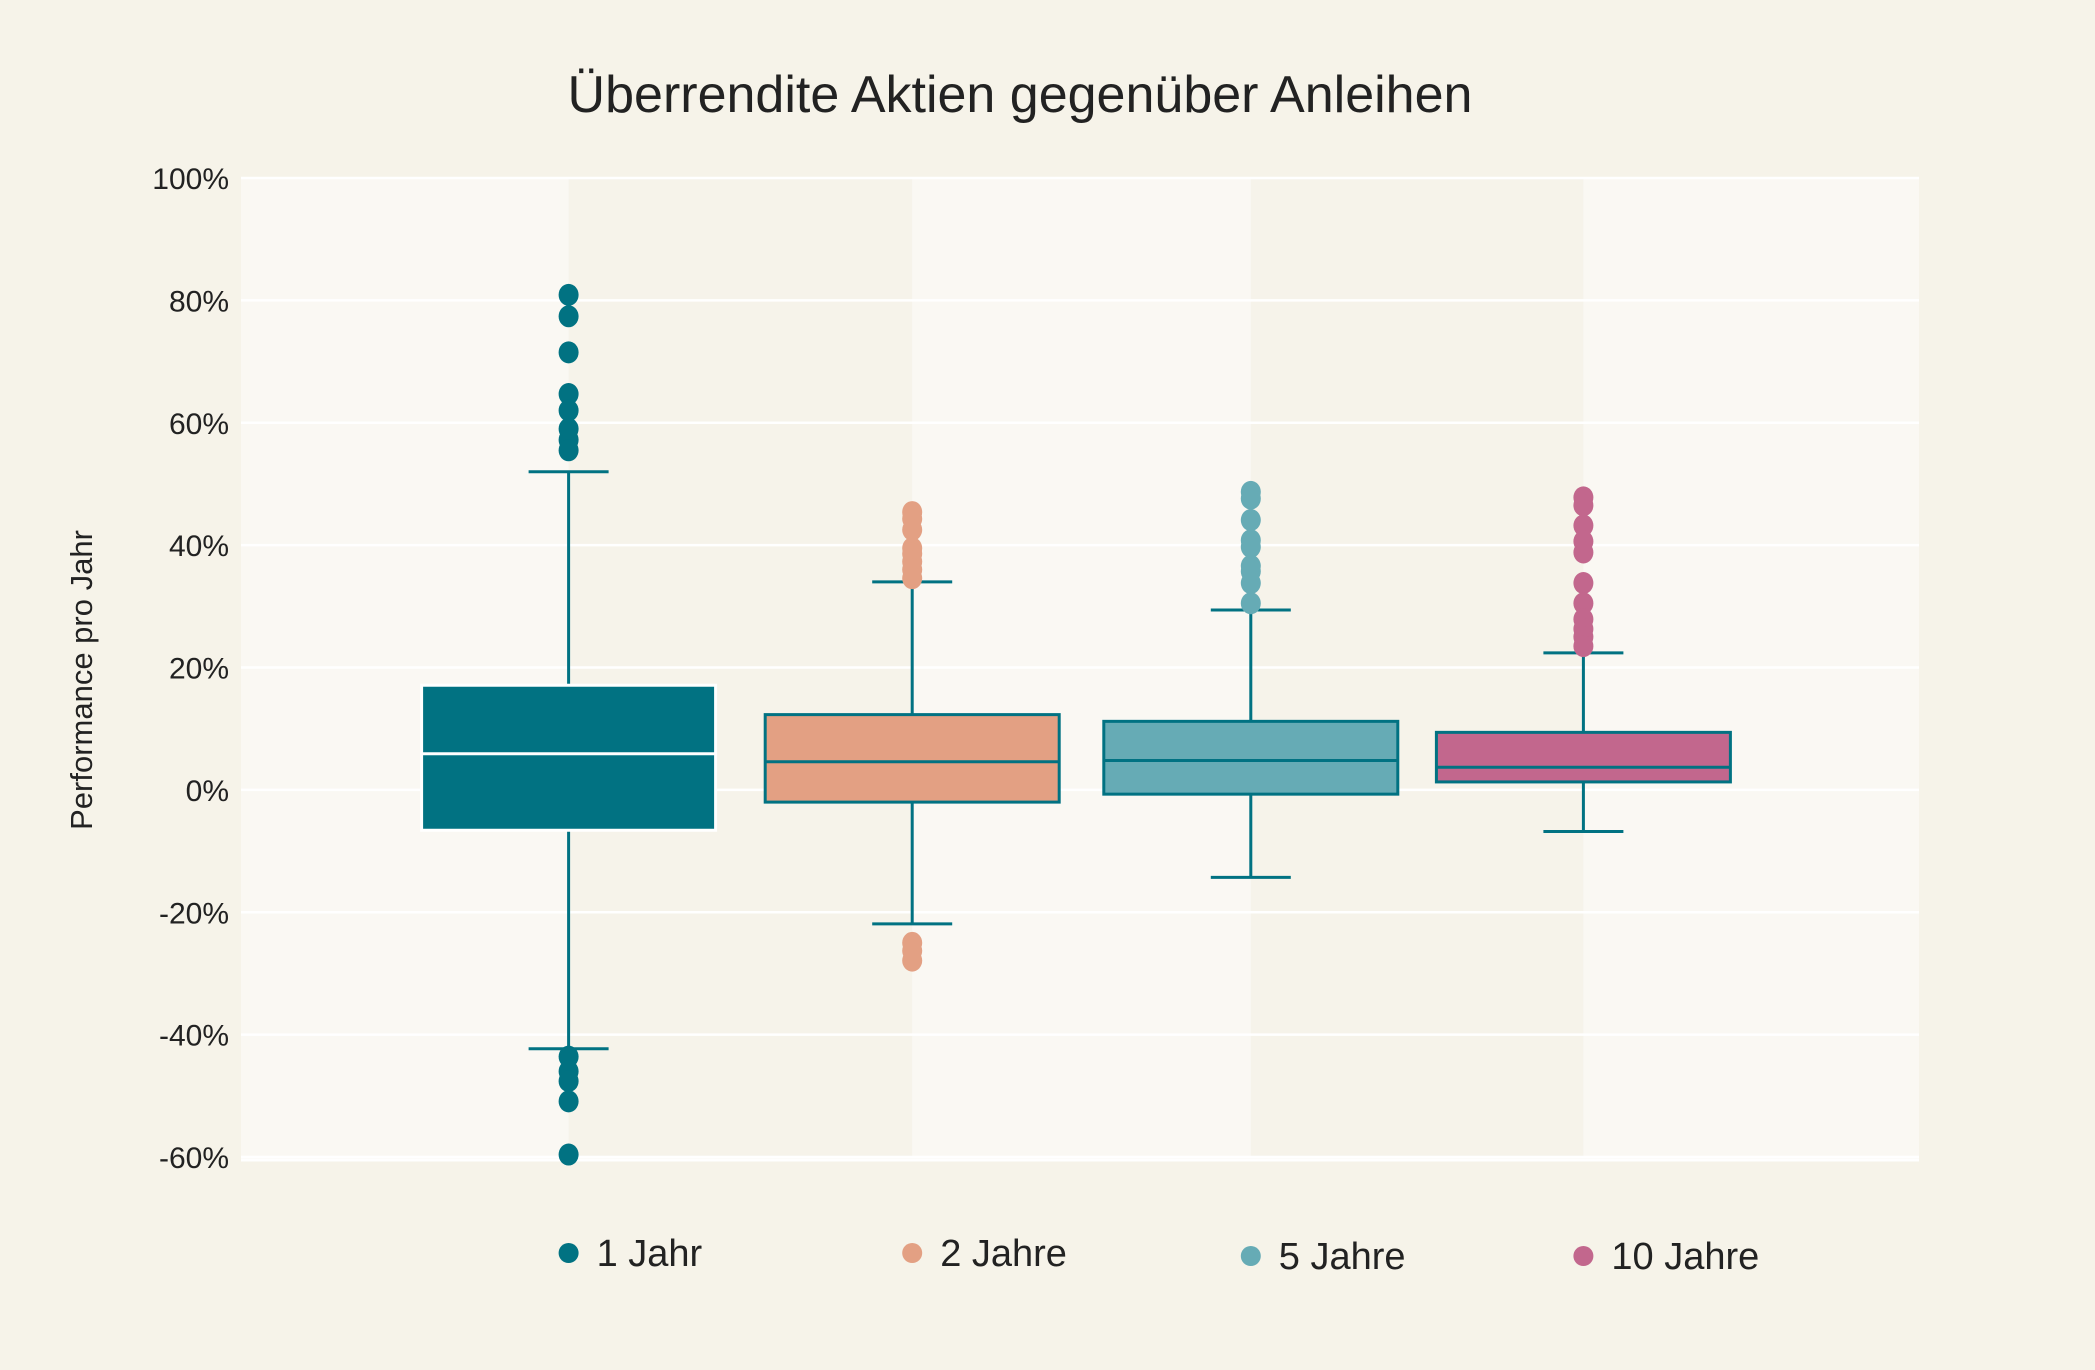 The height and width of the screenshot is (1370, 2095). What do you see at coordinates (199, 546) in the screenshot?
I see `y-tick-label: 40%` at bounding box center [199, 546].